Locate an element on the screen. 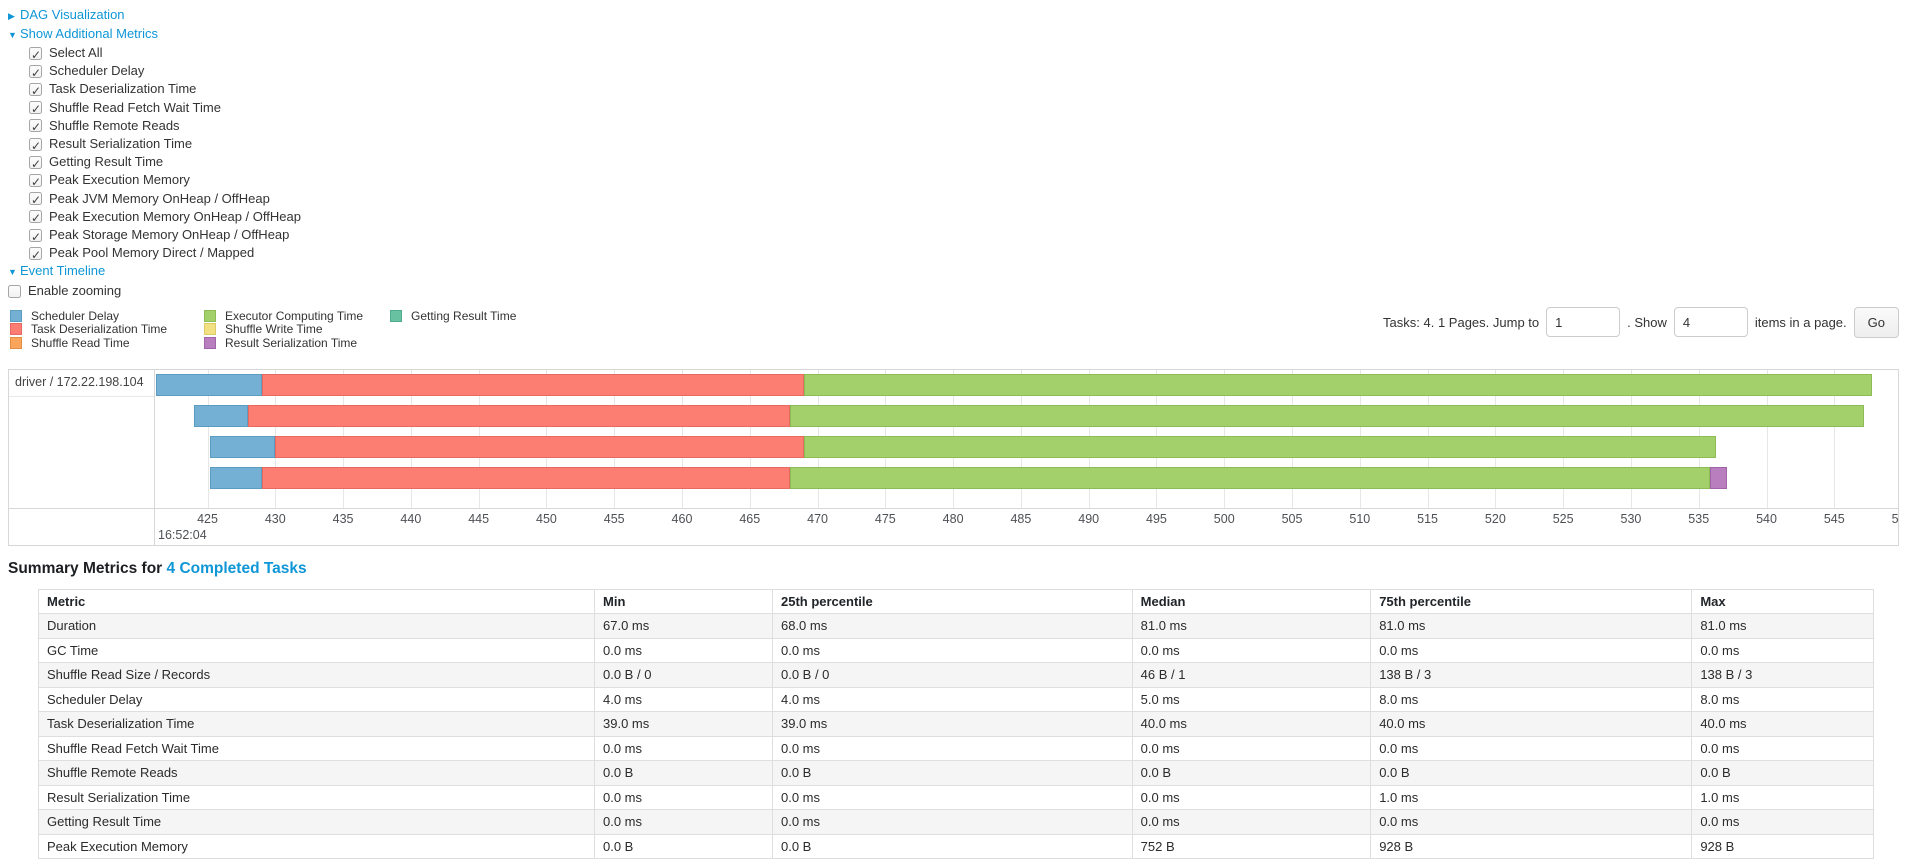 This screenshot has width=1907, height=865. items-per-page-input is located at coordinates (1710, 322).